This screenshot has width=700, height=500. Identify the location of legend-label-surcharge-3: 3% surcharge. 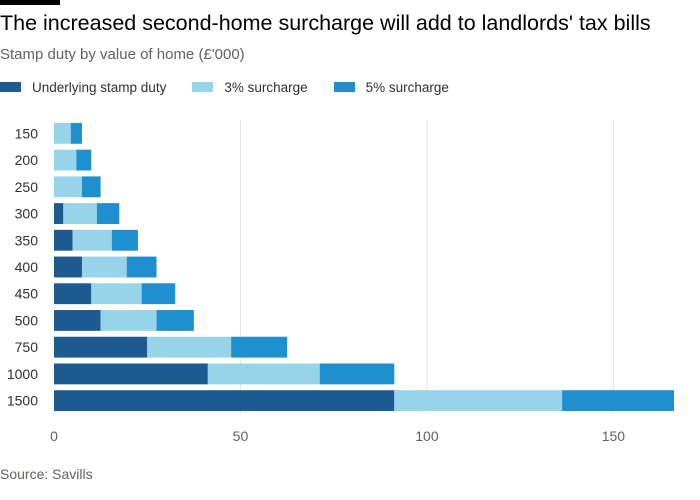
(266, 87).